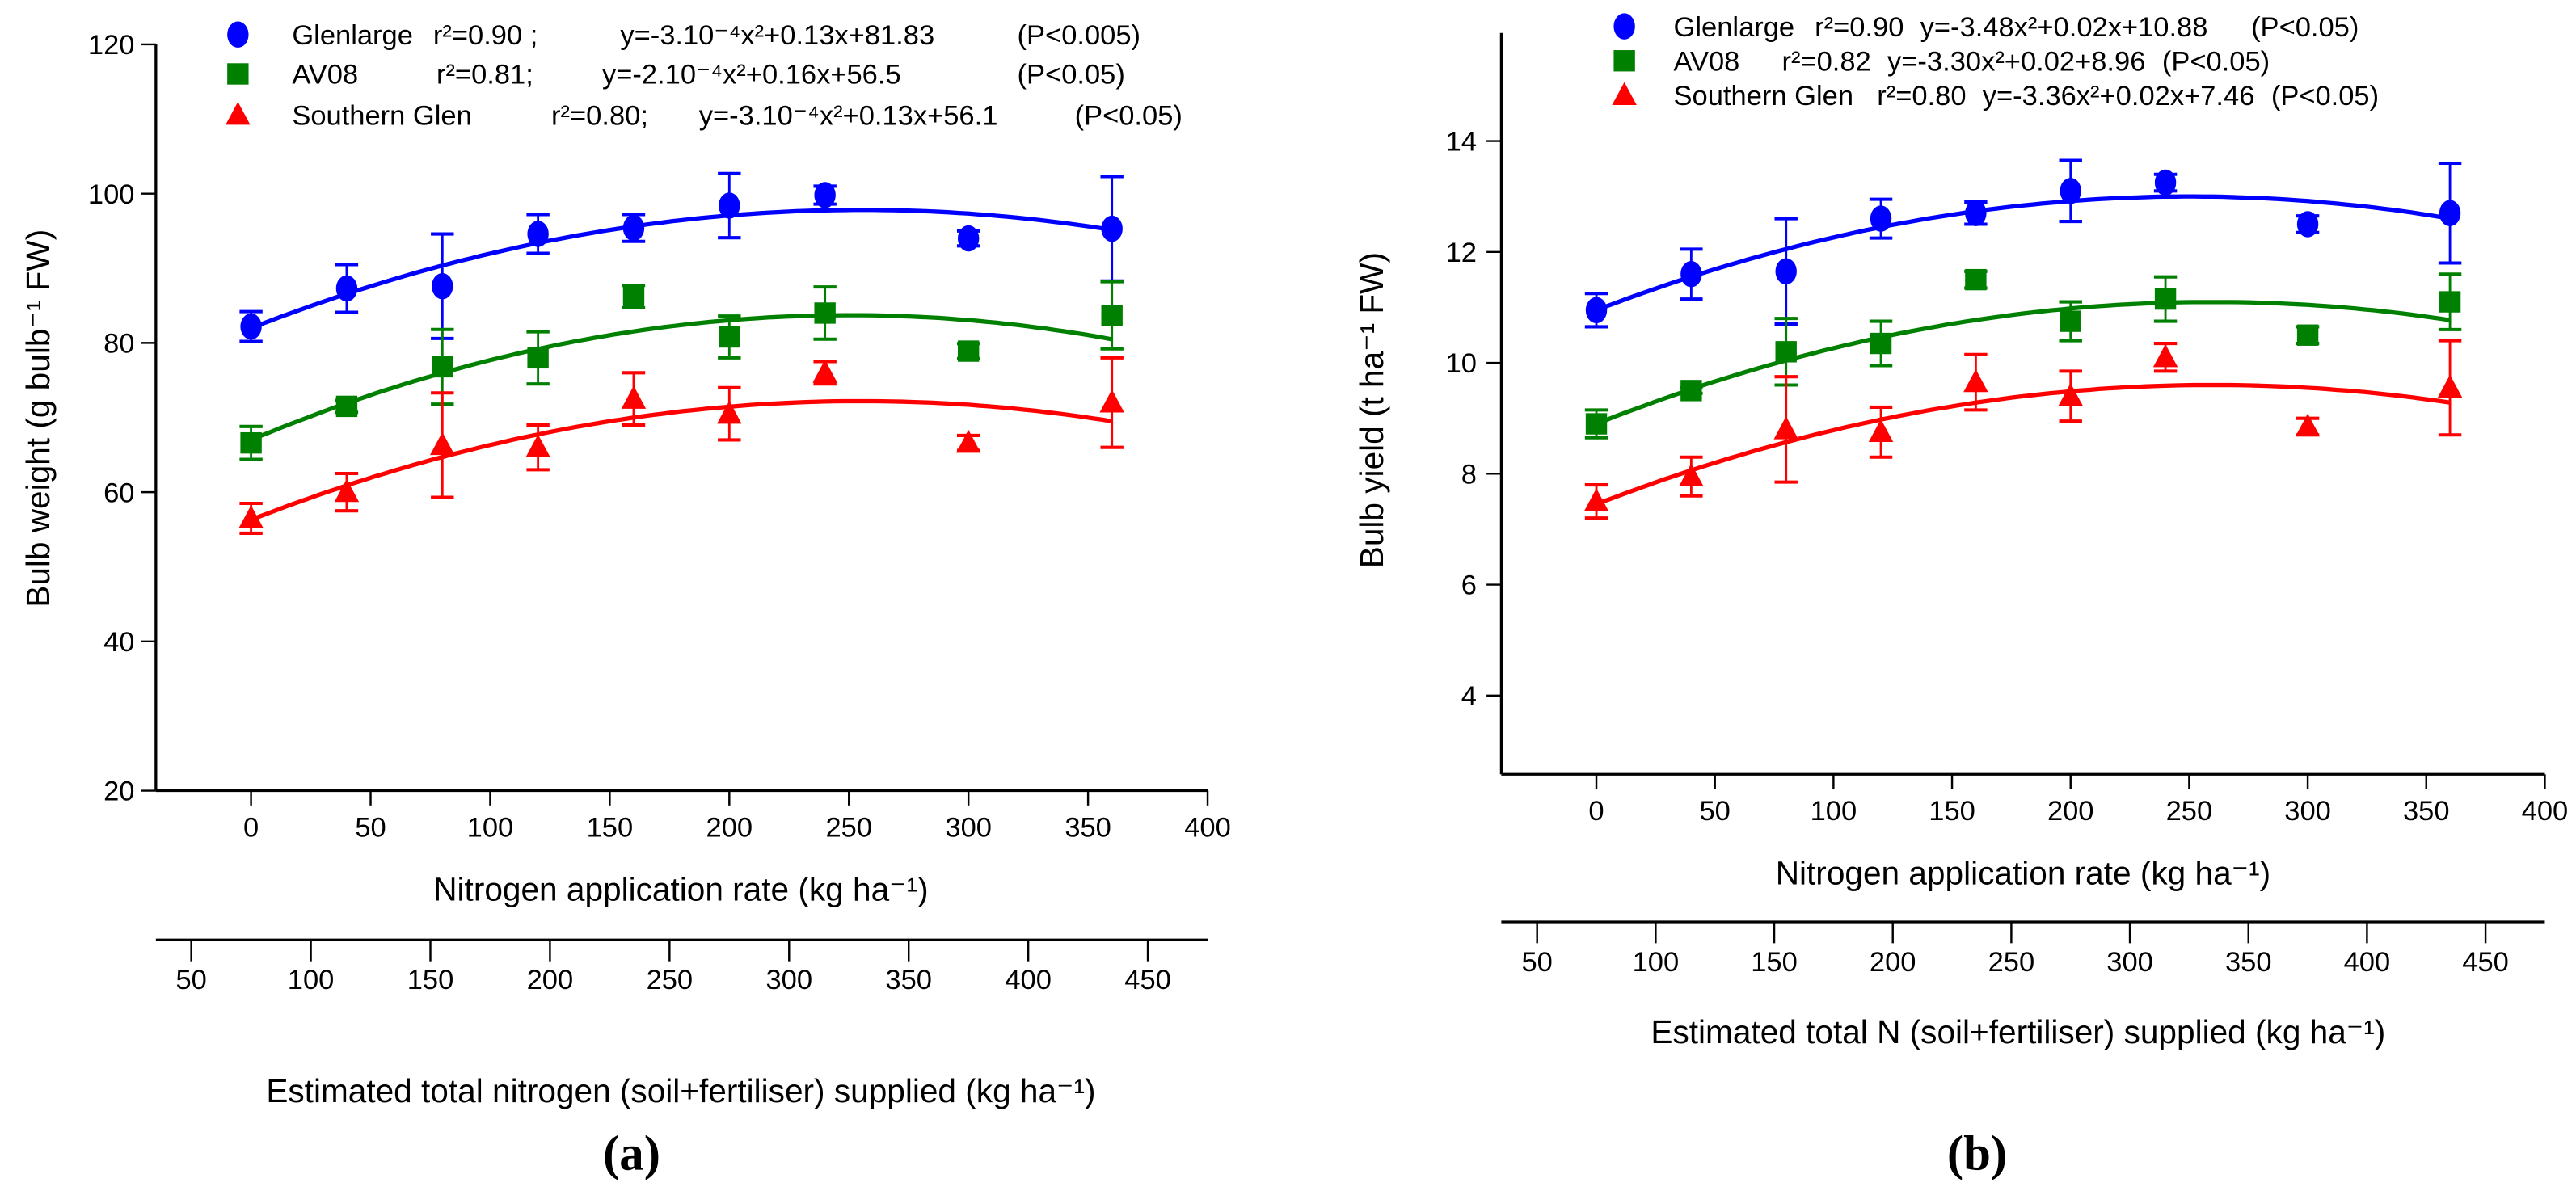 This screenshot has height=1191, width=2576. What do you see at coordinates (2325, 97) in the screenshot?
I see `legend-b-p-2: (P<0.05)` at bounding box center [2325, 97].